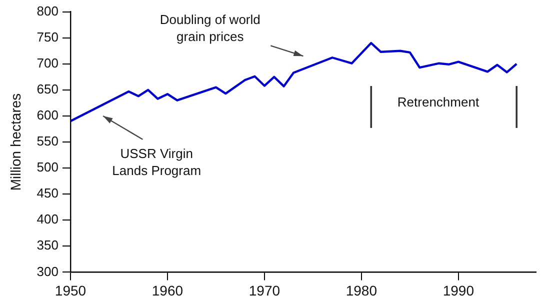  Describe the element at coordinates (168, 290) in the screenshot. I see `x-tick-label: 1960` at that location.